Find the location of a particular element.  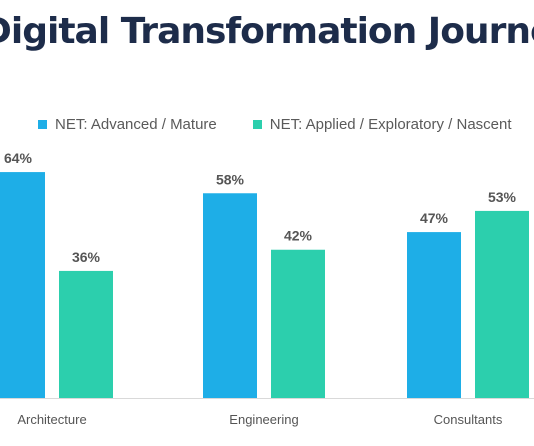

legend-swatch-applied is located at coordinates (257, 124).